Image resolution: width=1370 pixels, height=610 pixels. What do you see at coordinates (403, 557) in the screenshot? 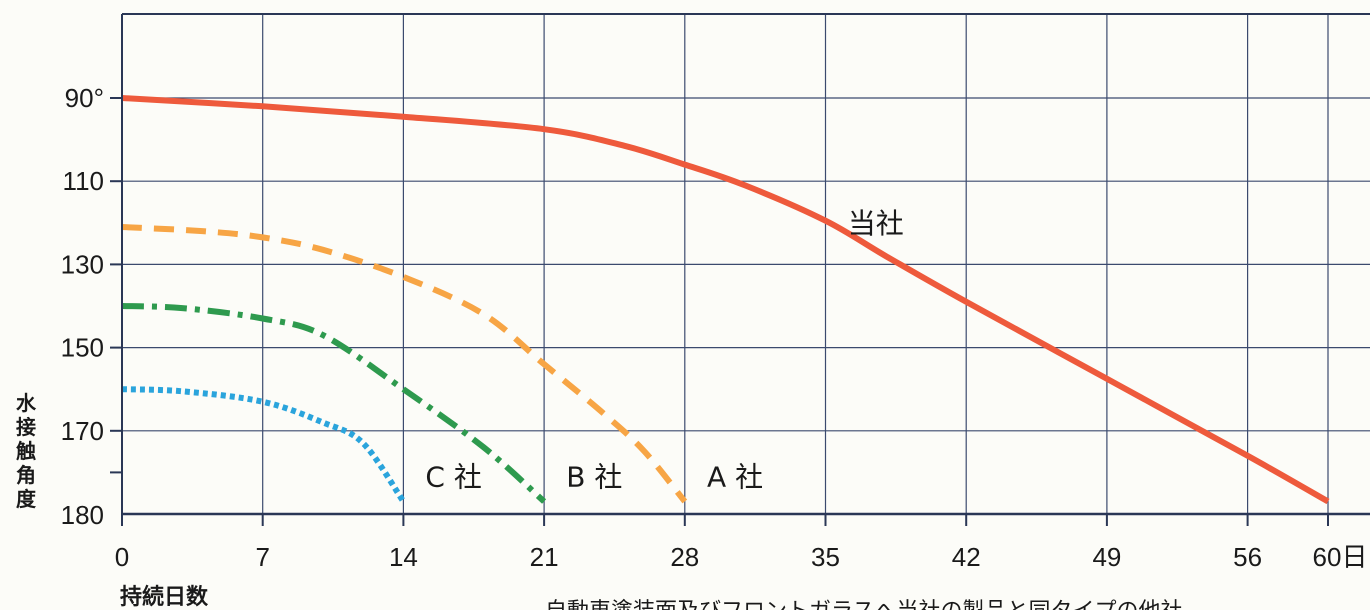
I see `x-tick-label: 14` at bounding box center [403, 557].